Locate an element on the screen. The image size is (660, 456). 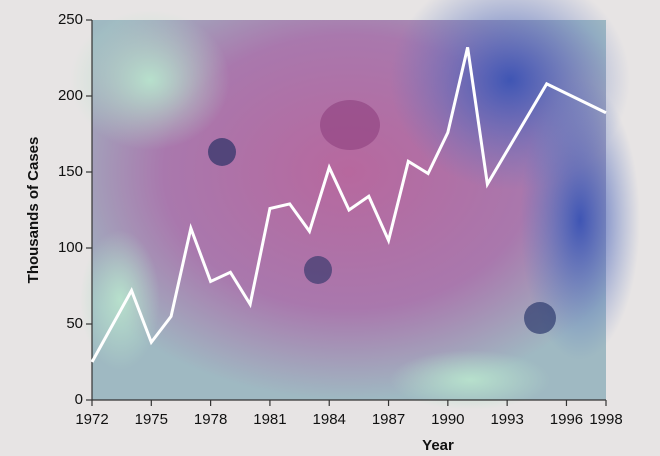
y-tick-label: 250 is located at coordinates (70, 19).